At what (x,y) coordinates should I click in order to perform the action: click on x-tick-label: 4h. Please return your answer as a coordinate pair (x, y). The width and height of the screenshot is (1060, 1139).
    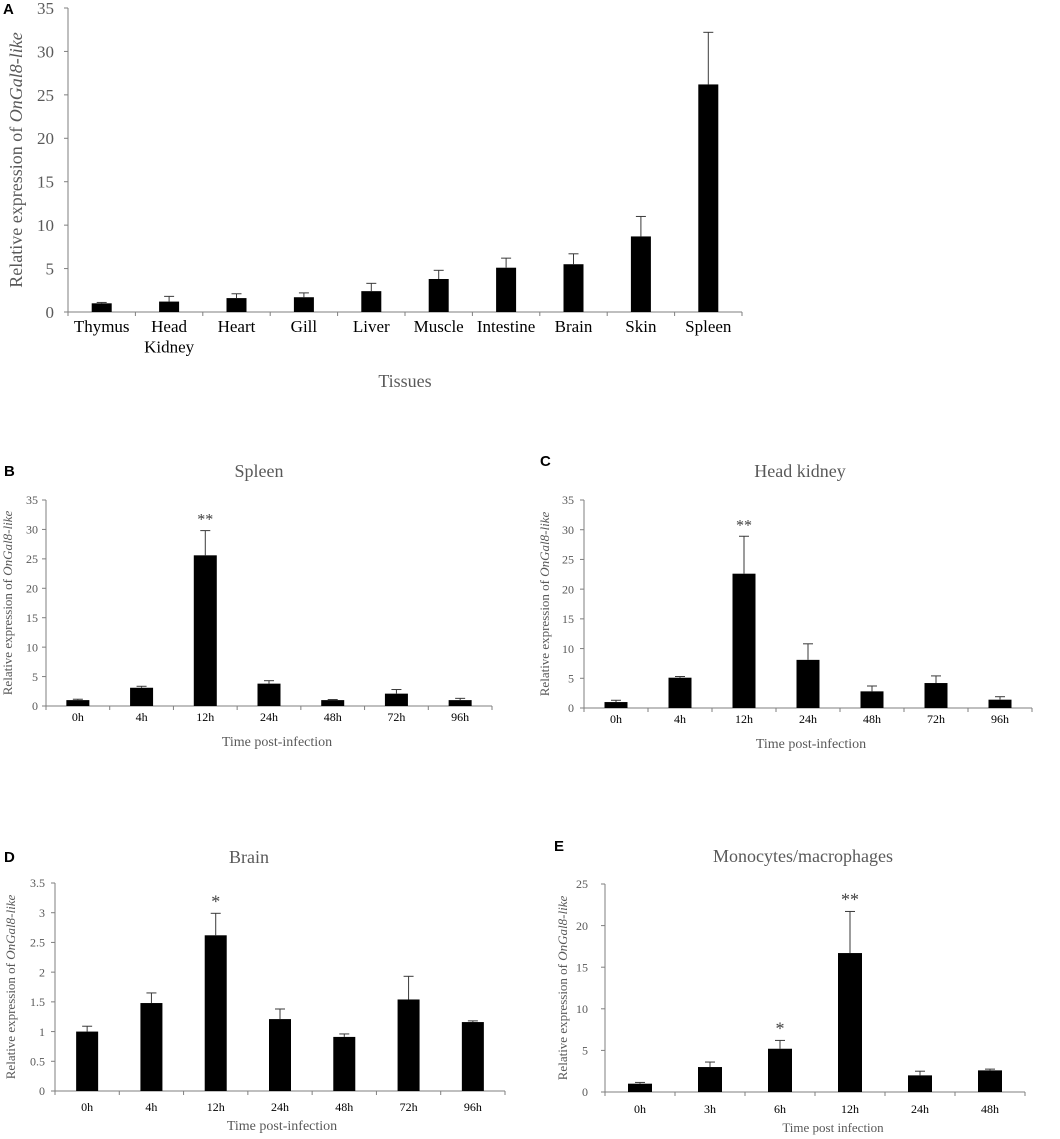
    Looking at the image, I should click on (151, 1107).